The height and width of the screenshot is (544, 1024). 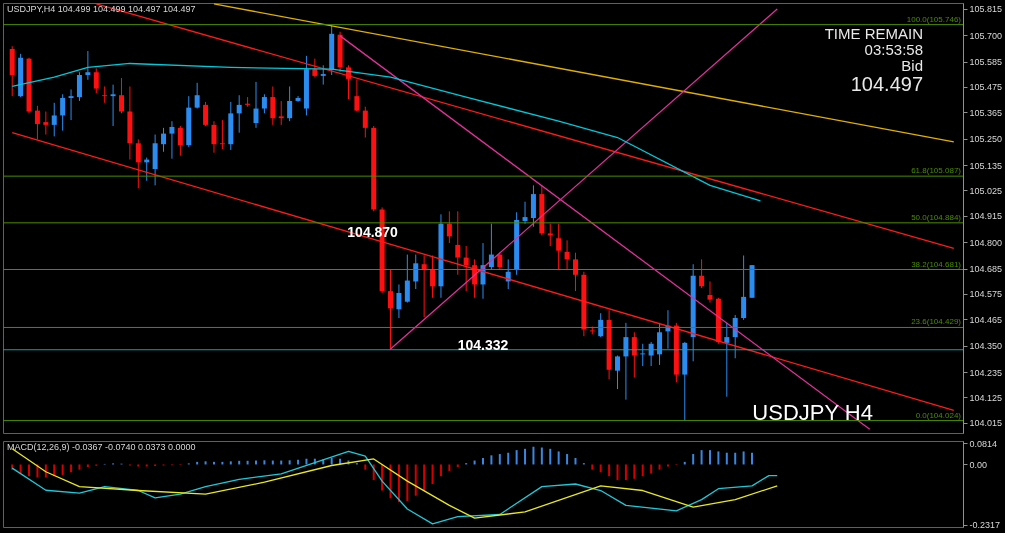 What do you see at coordinates (986, 346) in the screenshot?
I see `y-tick-label: 104.350` at bounding box center [986, 346].